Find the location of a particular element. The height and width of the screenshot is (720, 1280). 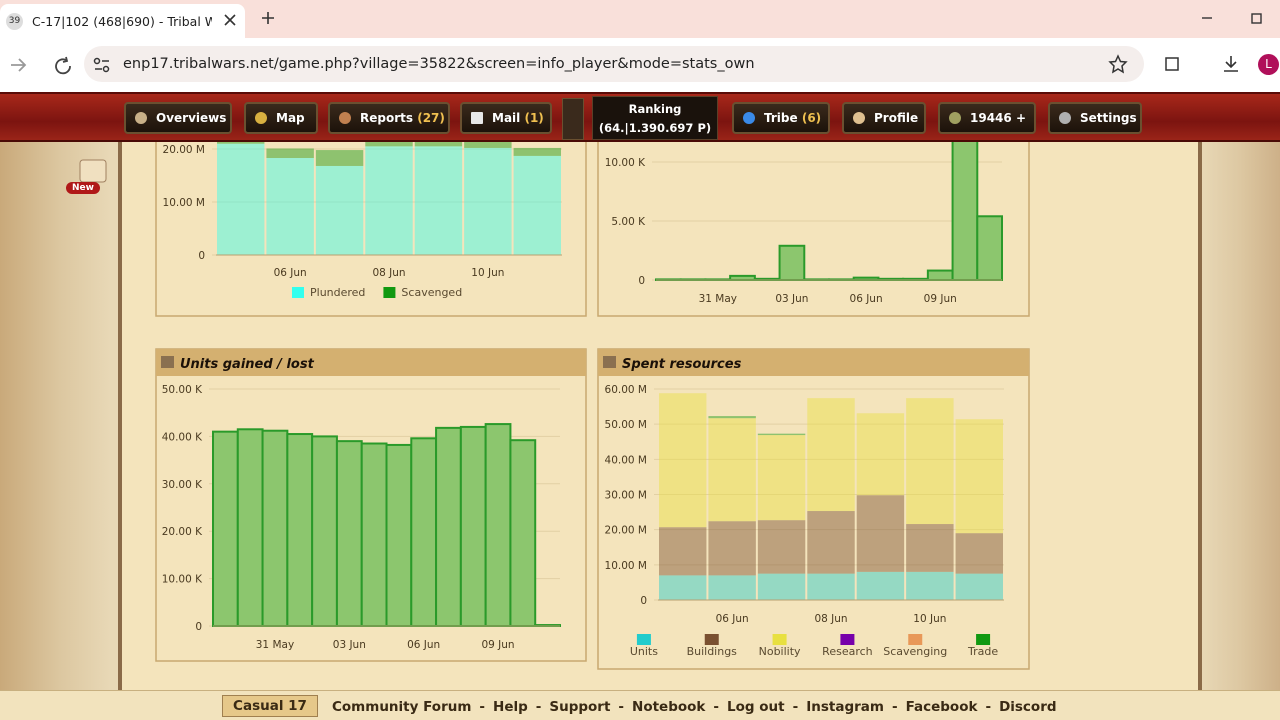

x-tick-label: 31 May is located at coordinates (718, 299).